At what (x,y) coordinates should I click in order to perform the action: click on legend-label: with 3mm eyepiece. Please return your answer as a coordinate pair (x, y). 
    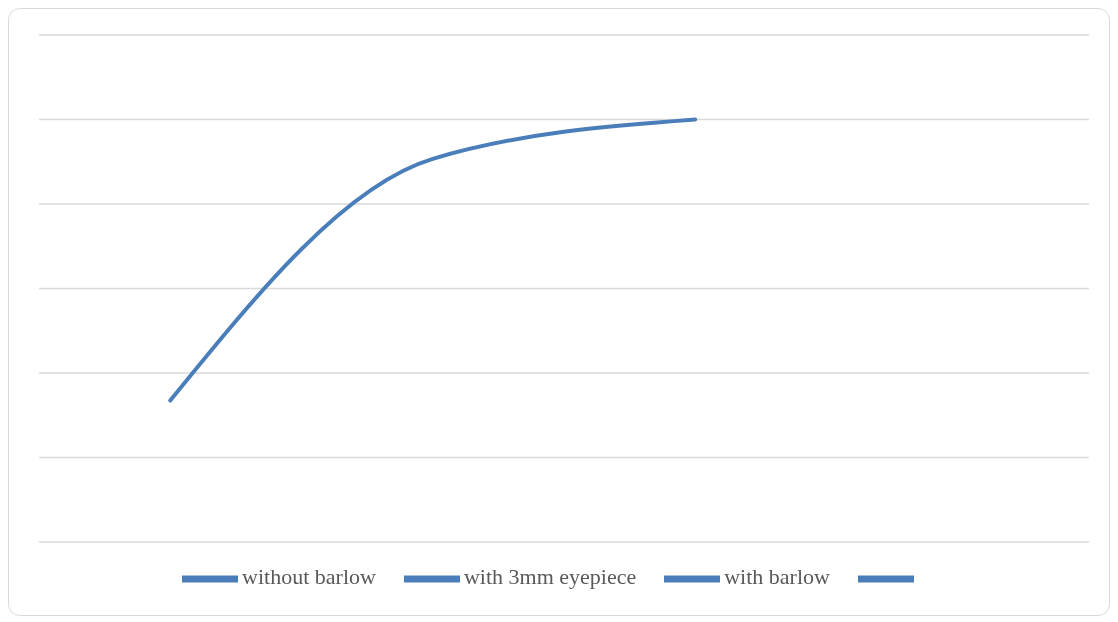
    Looking at the image, I should click on (550, 577).